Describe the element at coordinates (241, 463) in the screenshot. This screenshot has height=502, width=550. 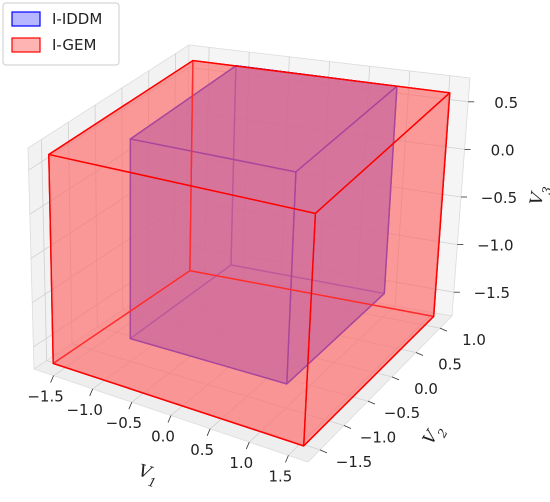
I see `x-tick-label: 1.0` at that location.